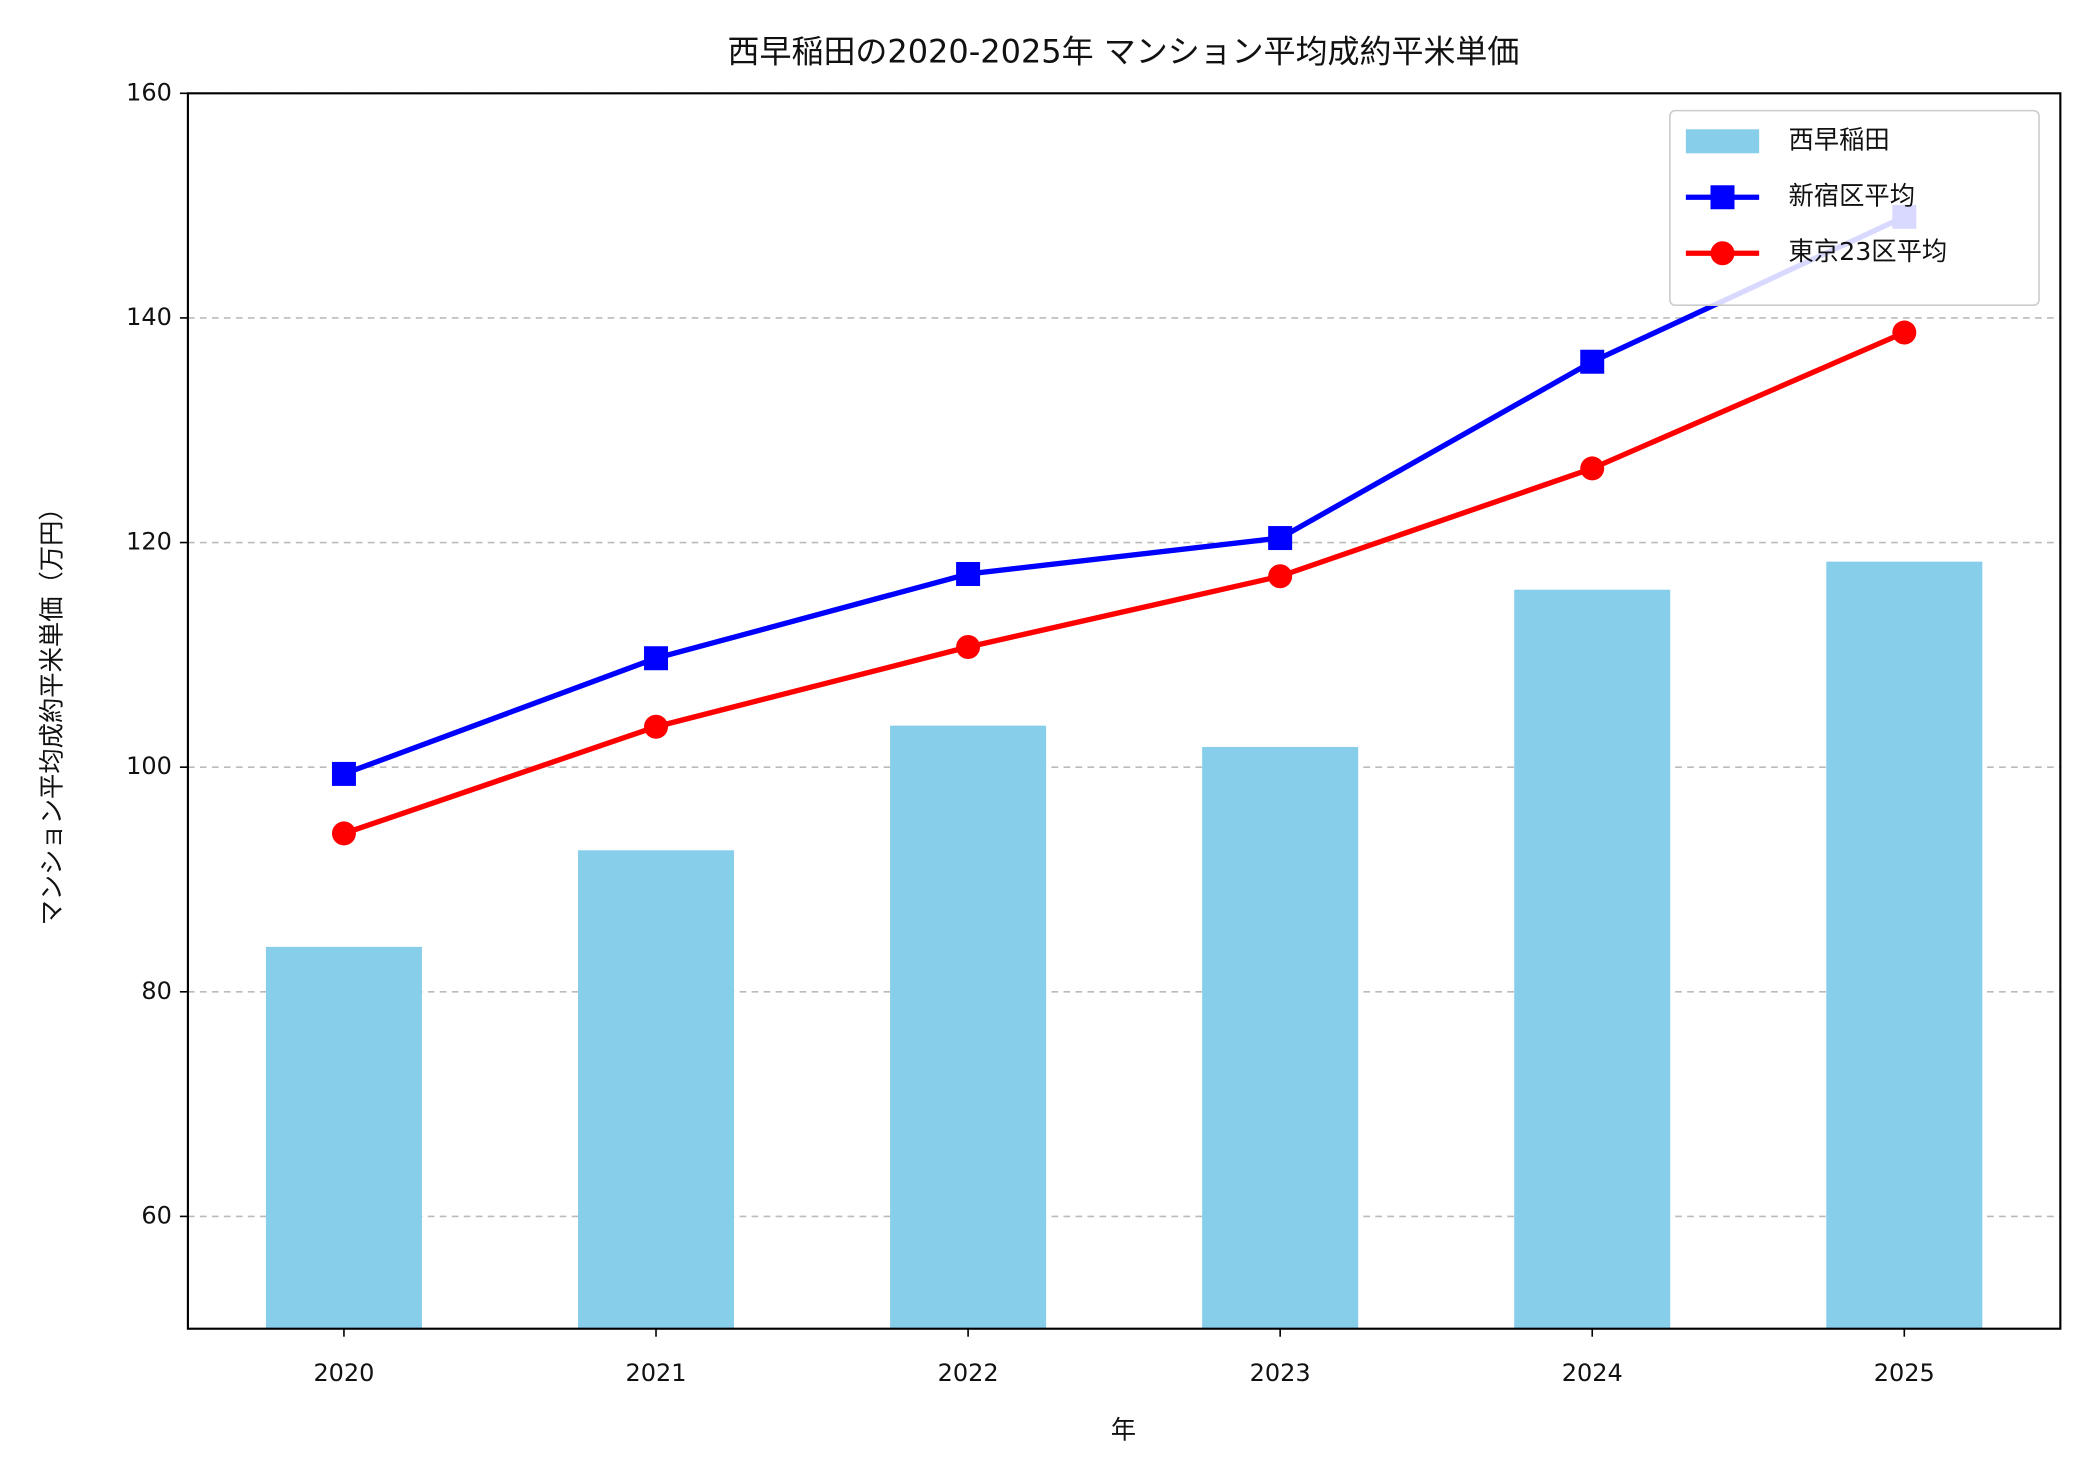 This screenshot has width=2079, height=1474. What do you see at coordinates (149, 92) in the screenshot?
I see `y-tick-label: 160` at bounding box center [149, 92].